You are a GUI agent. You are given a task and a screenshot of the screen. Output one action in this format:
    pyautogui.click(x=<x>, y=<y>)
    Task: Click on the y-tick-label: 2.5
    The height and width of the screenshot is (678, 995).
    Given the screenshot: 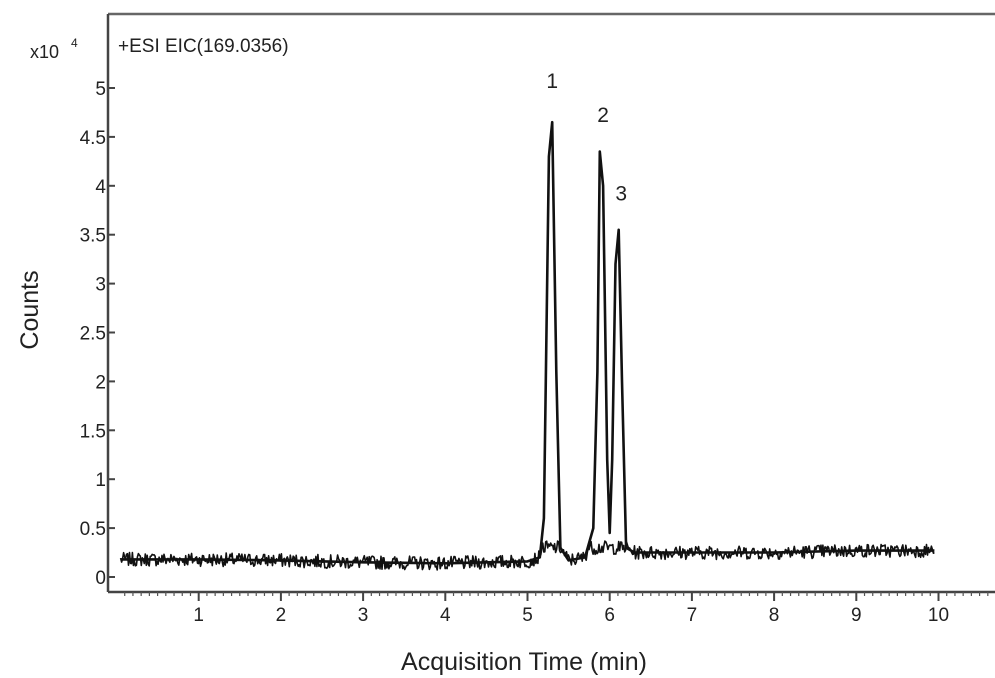 What is the action you would take?
    pyautogui.click(x=93, y=334)
    